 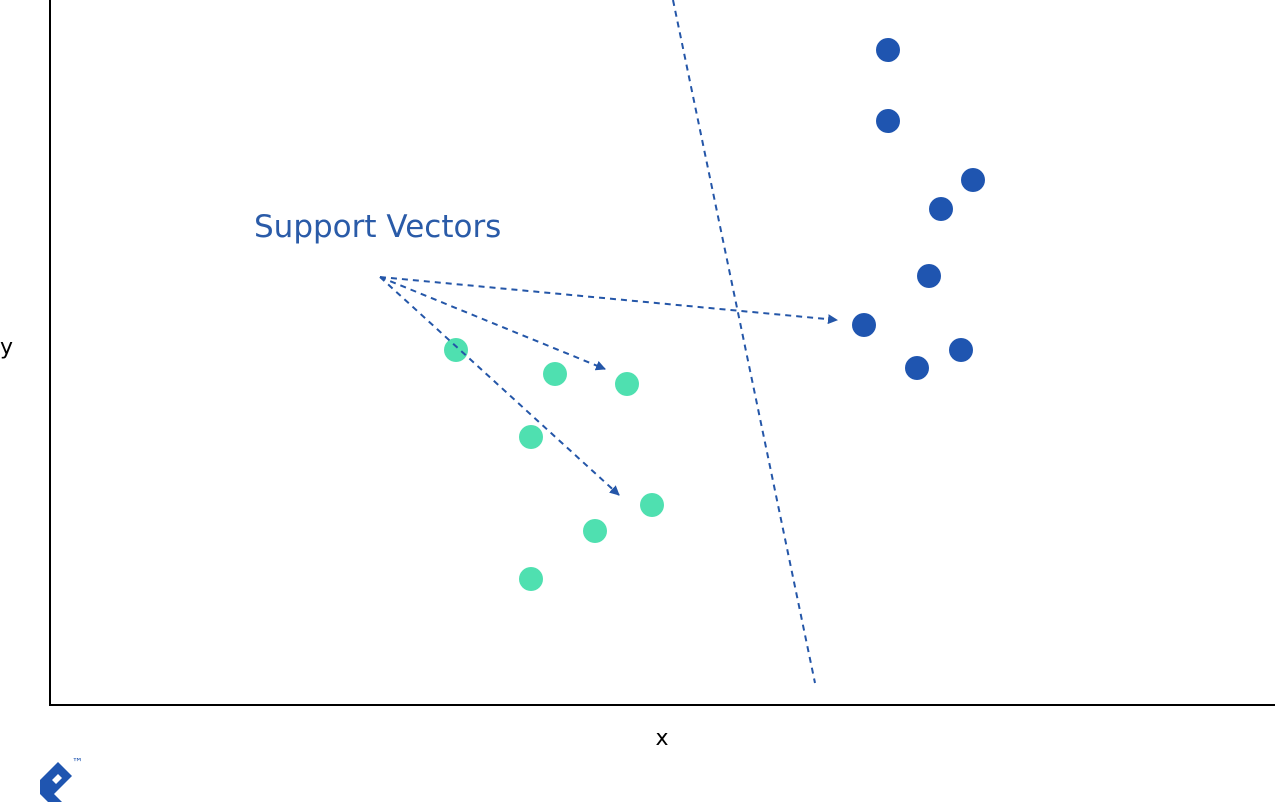 What do you see at coordinates (6, 347) in the screenshot?
I see `y-axis-label: y` at bounding box center [6, 347].